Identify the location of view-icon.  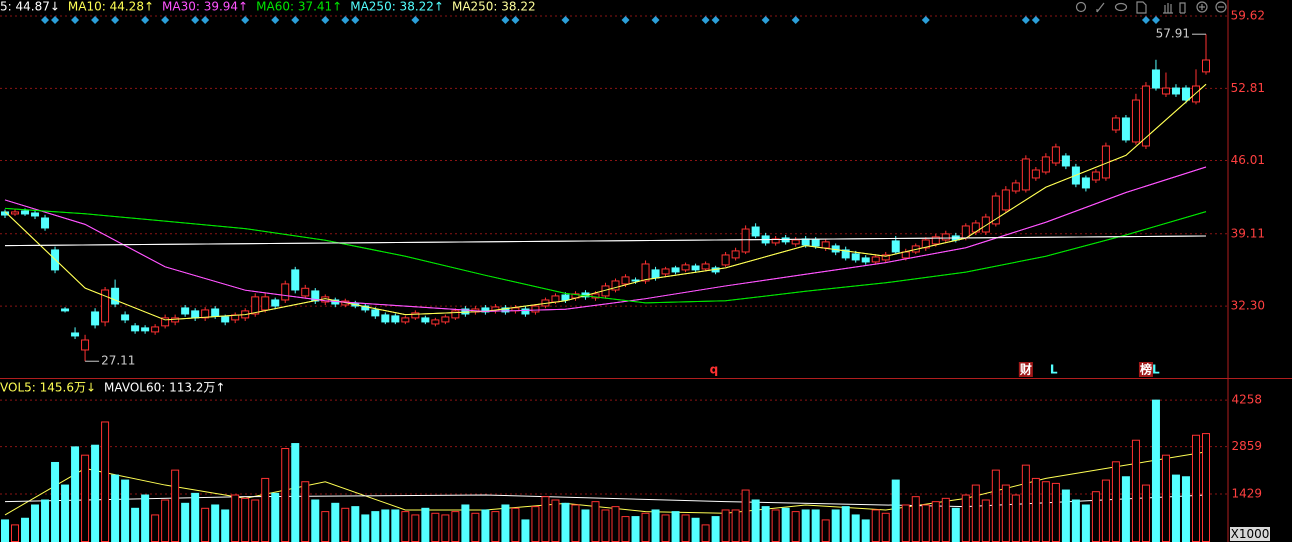
(1121, 7).